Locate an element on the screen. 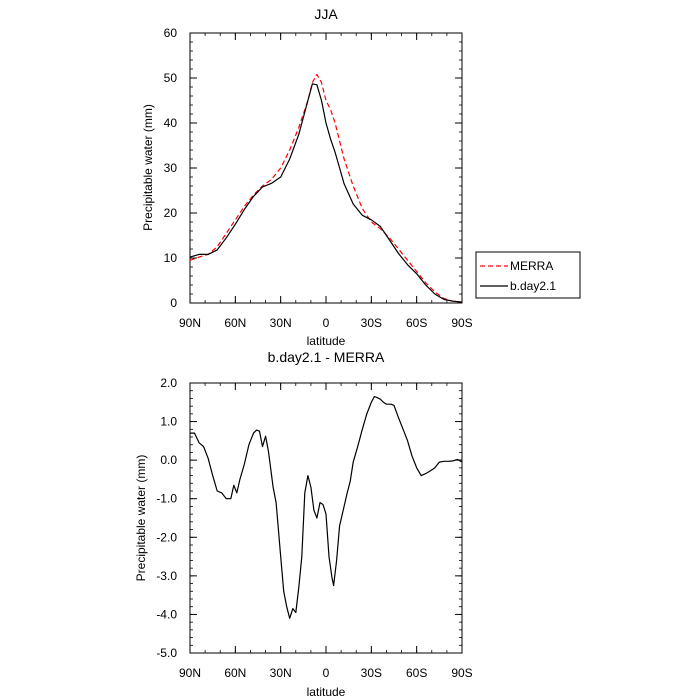 The height and width of the screenshot is (700, 700). legend: MERRA b.day2.1 is located at coordinates (528, 275).